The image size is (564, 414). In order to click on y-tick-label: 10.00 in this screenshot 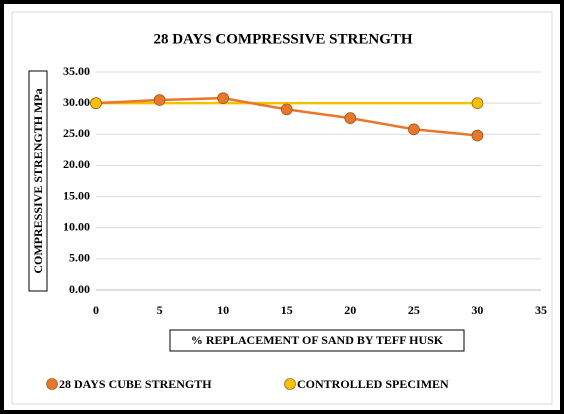, I will do `click(76, 226)`.